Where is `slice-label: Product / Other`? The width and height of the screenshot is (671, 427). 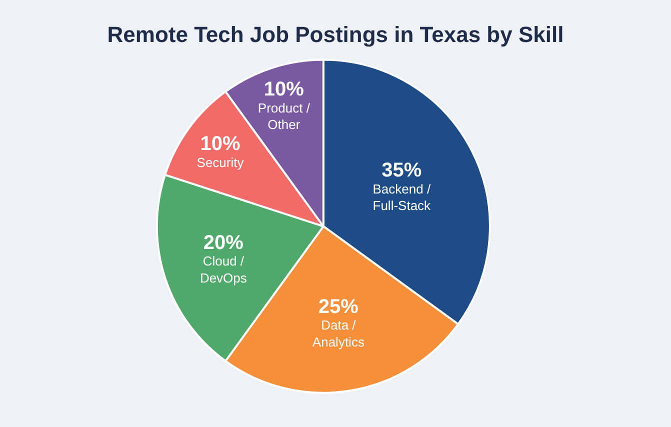
slice-label: Product / Other is located at coordinates (284, 116).